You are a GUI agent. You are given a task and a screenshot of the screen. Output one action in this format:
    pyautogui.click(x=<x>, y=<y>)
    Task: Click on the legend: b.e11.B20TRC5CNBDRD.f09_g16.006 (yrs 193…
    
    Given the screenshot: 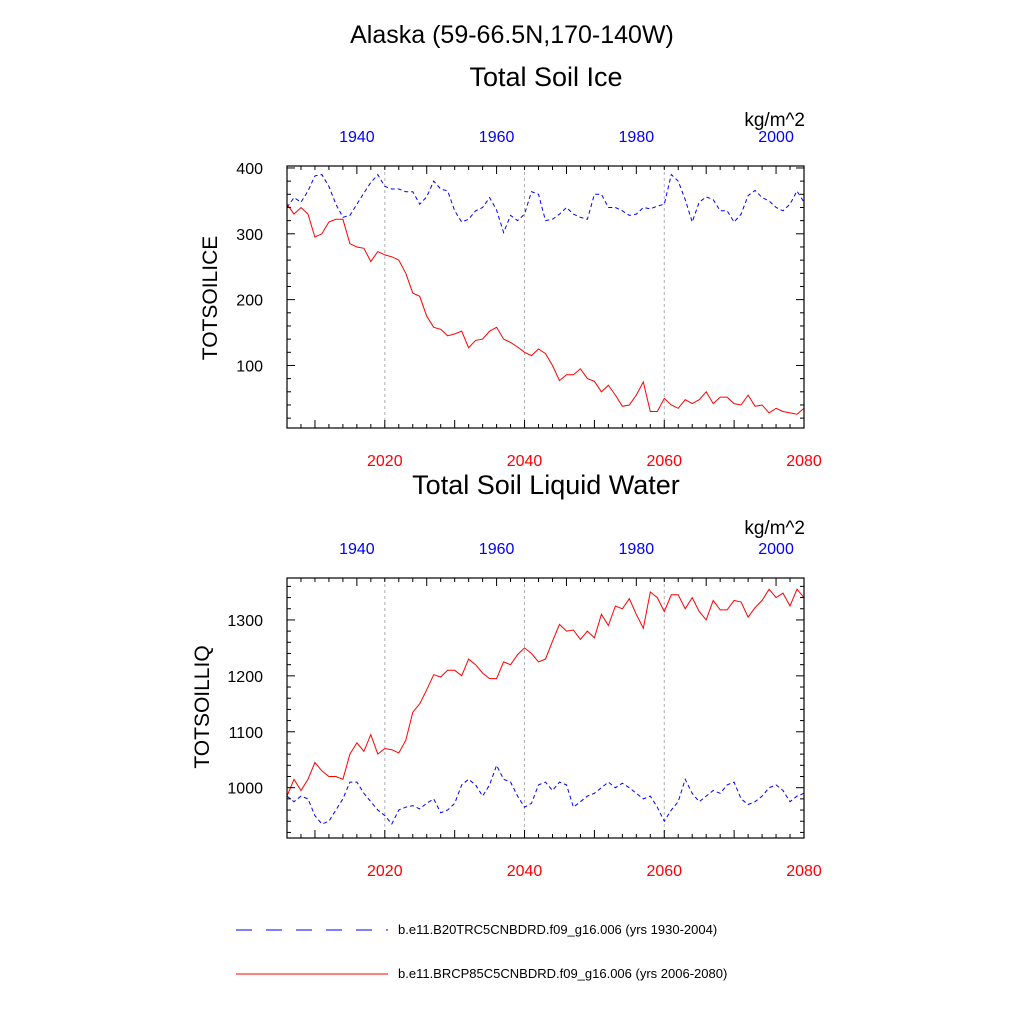 What is the action you would take?
    pyautogui.click(x=481, y=951)
    